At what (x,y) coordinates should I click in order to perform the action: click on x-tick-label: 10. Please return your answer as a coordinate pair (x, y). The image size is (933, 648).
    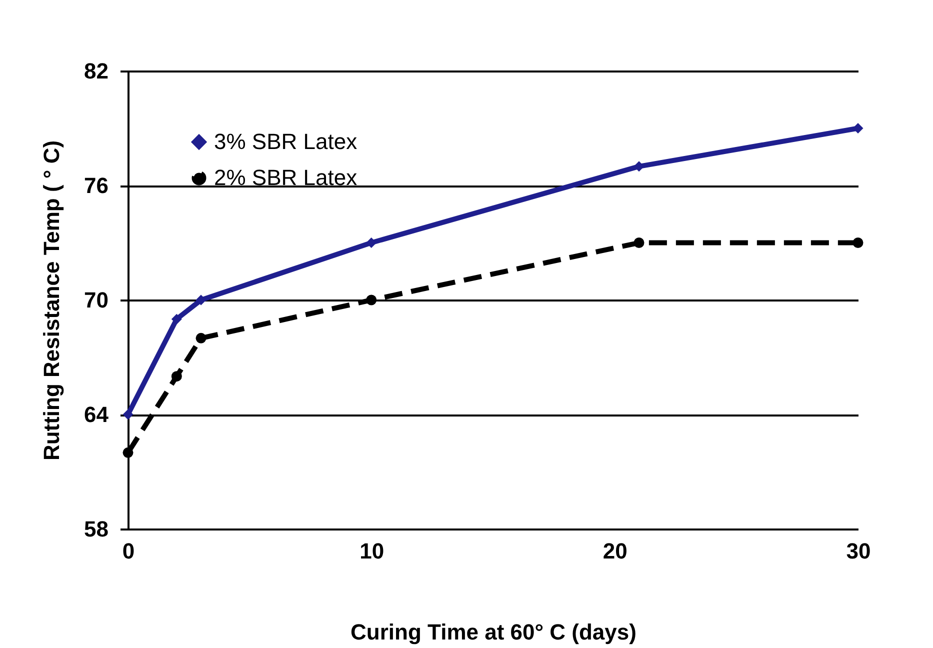
    Looking at the image, I should click on (372, 551).